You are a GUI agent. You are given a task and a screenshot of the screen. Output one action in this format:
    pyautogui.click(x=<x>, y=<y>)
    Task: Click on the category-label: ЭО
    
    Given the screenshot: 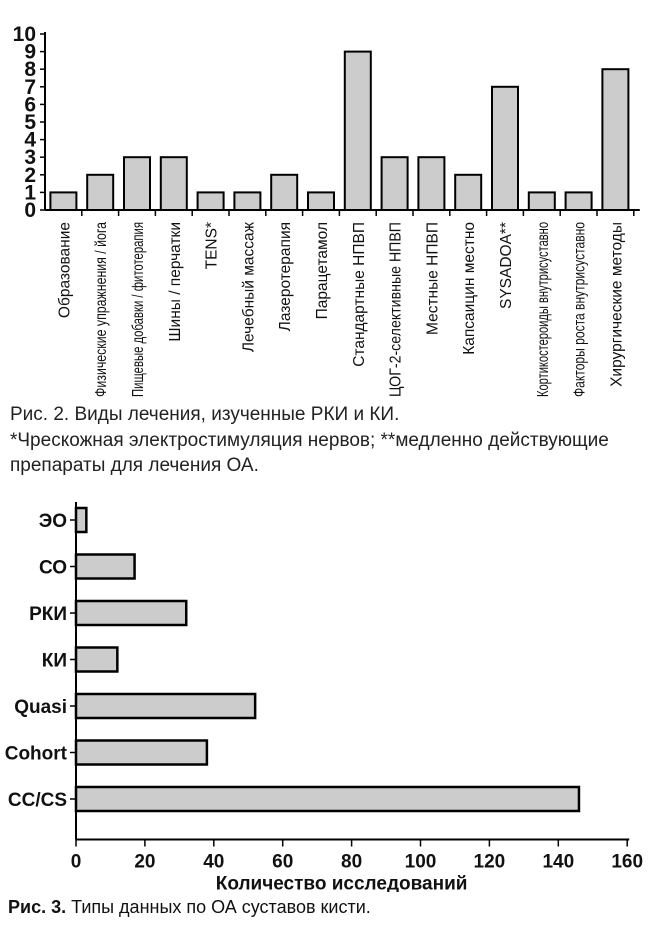 What is the action you would take?
    pyautogui.click(x=53, y=521)
    